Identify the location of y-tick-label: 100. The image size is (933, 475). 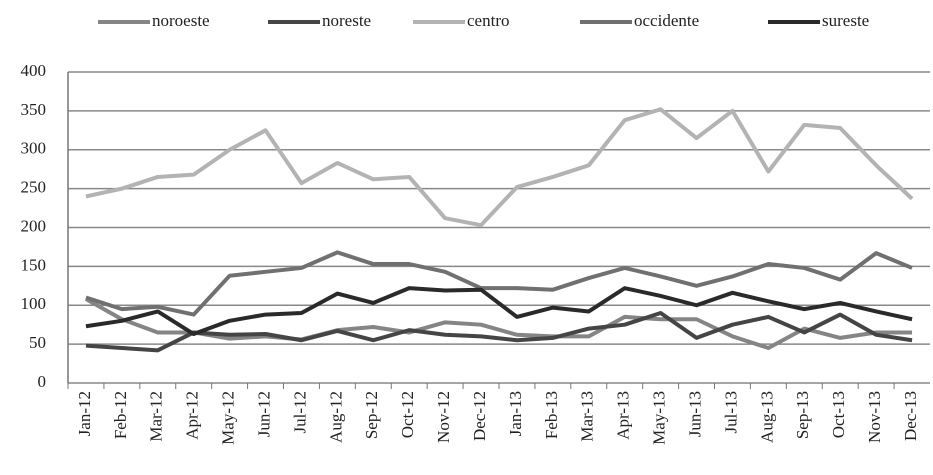
(34, 303).